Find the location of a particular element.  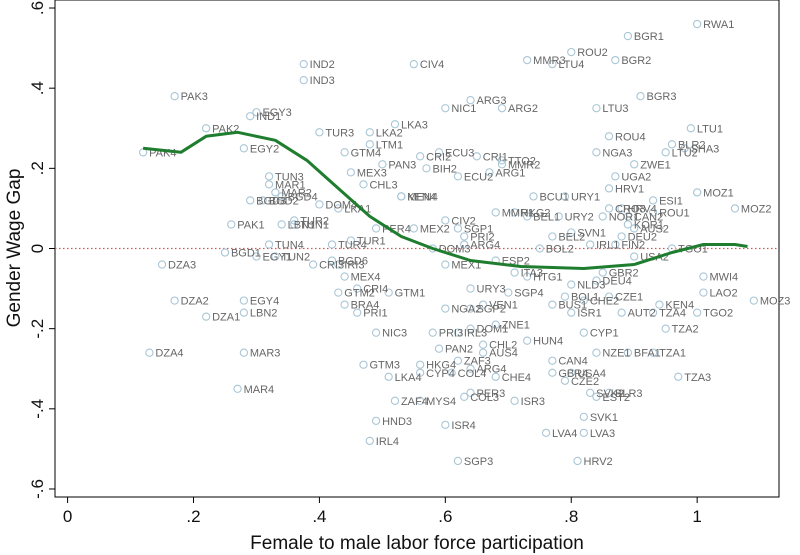

point-label: TTO2 is located at coordinates (522, 161).